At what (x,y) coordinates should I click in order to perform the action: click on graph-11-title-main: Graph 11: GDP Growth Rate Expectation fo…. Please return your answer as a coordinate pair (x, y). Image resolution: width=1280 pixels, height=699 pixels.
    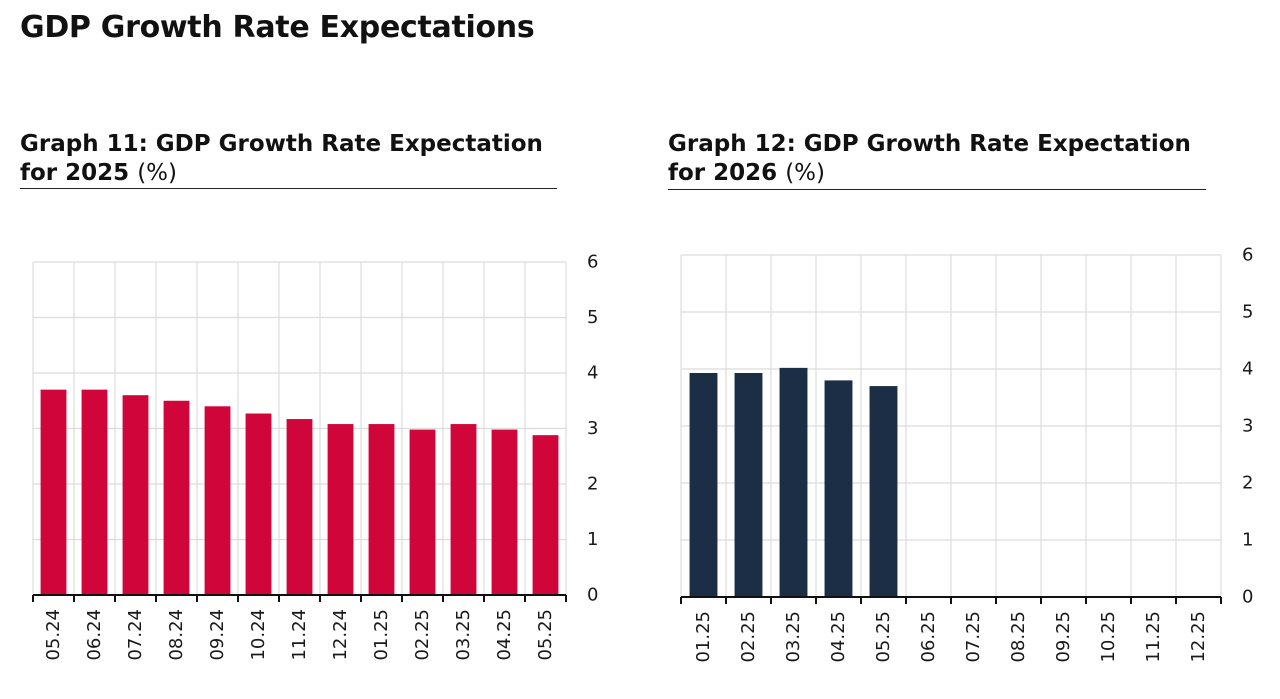
    Looking at the image, I should click on (281, 158).